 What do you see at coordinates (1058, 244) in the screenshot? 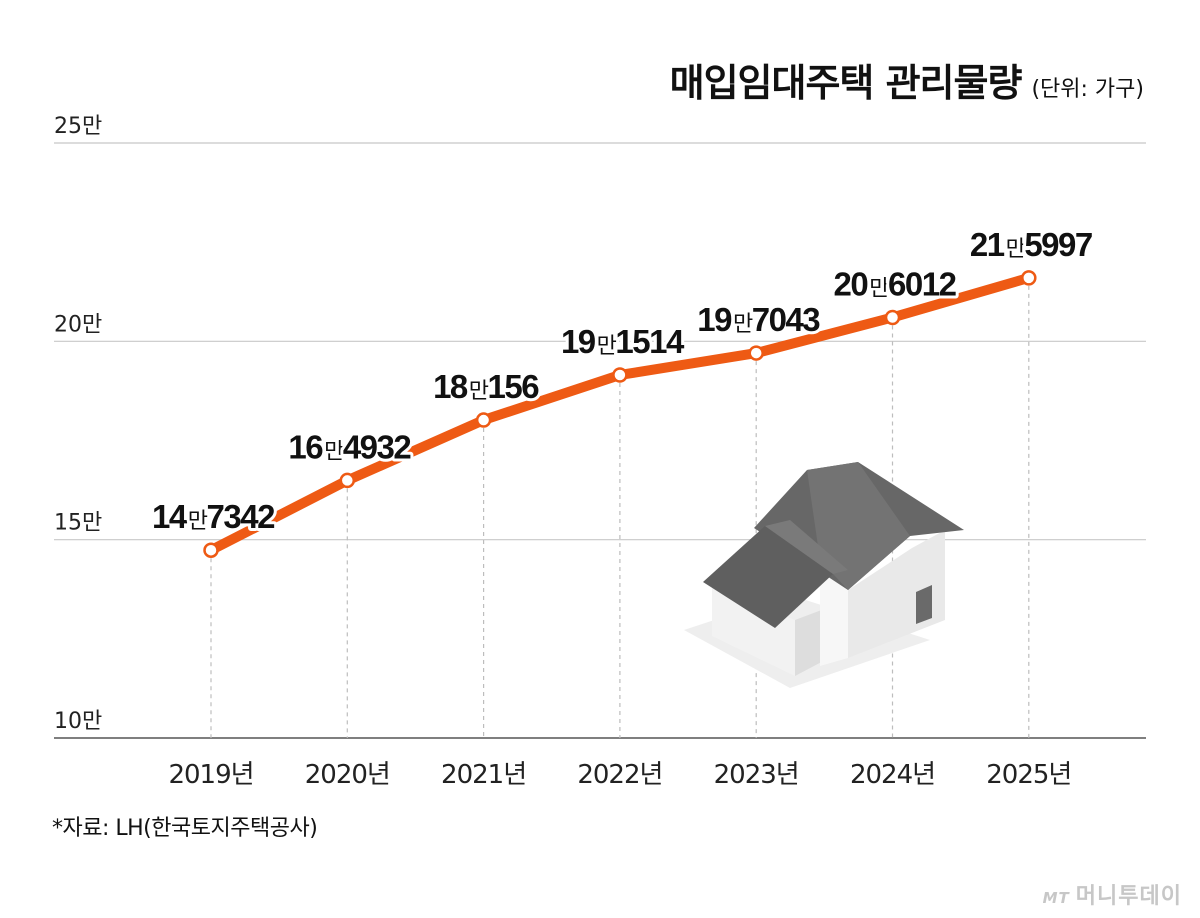
I see `data-label-tail: 5997` at bounding box center [1058, 244].